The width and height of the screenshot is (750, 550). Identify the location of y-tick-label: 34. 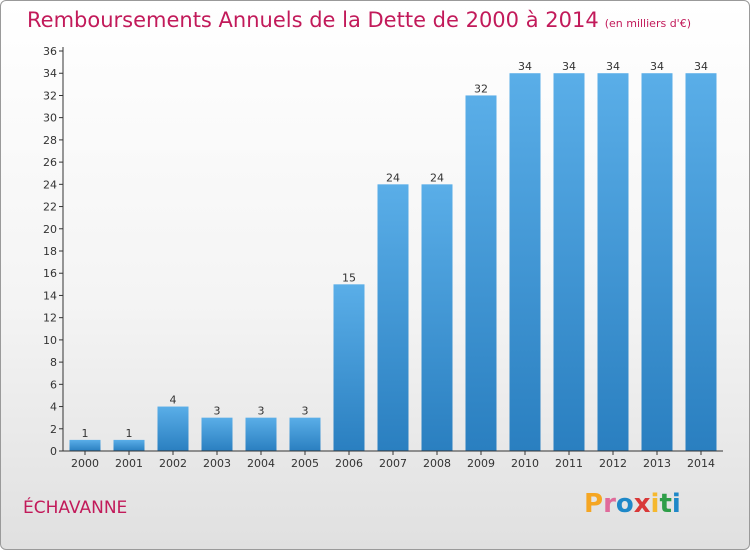
(50, 73).